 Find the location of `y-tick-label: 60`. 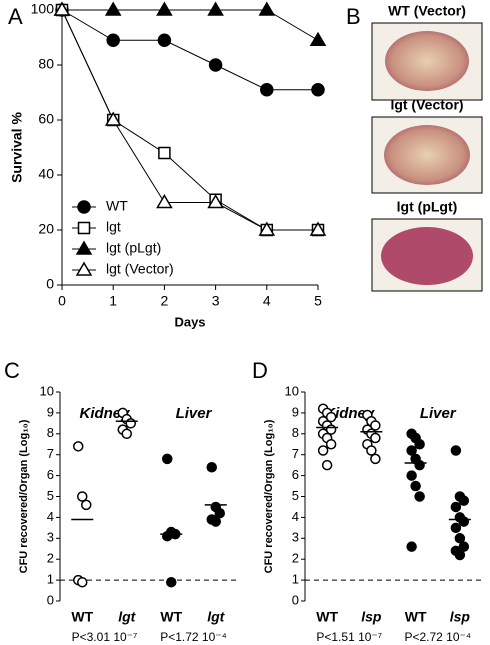

y-tick-label: 60 is located at coordinates (46, 119).